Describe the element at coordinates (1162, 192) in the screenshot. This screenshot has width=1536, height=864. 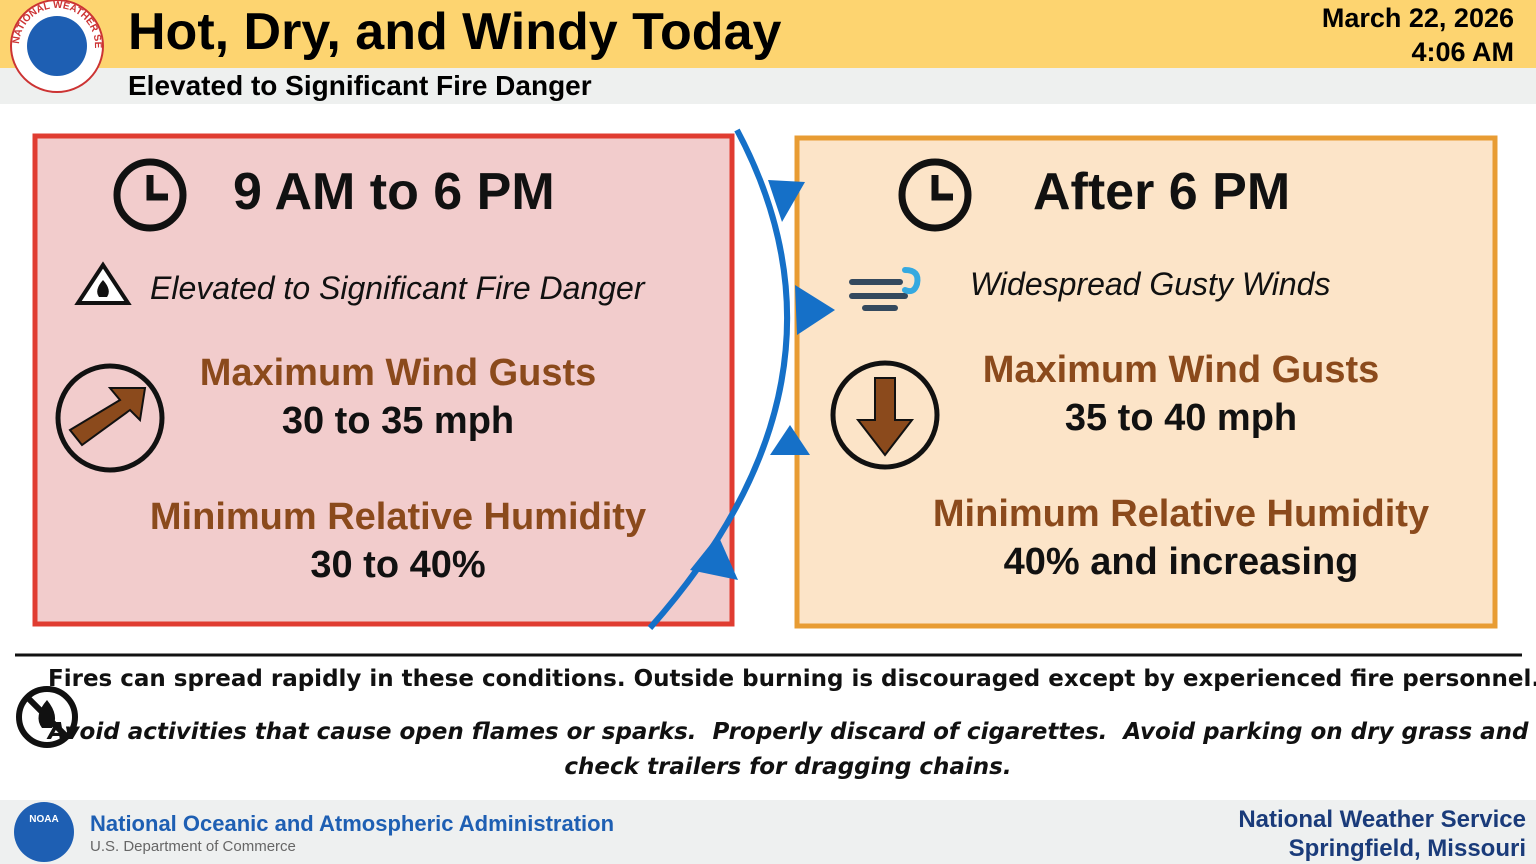
I see `period: After 6 PM` at that location.